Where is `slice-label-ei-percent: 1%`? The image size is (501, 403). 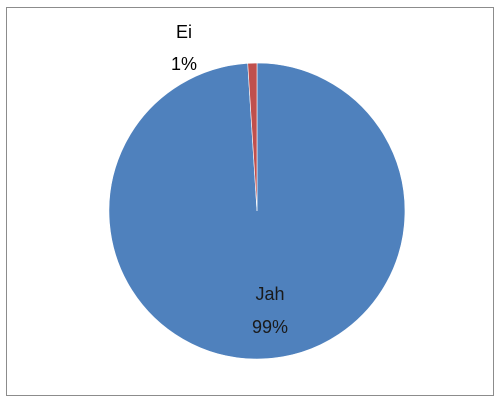
slice-label-ei-percent: 1% is located at coordinates (184, 64).